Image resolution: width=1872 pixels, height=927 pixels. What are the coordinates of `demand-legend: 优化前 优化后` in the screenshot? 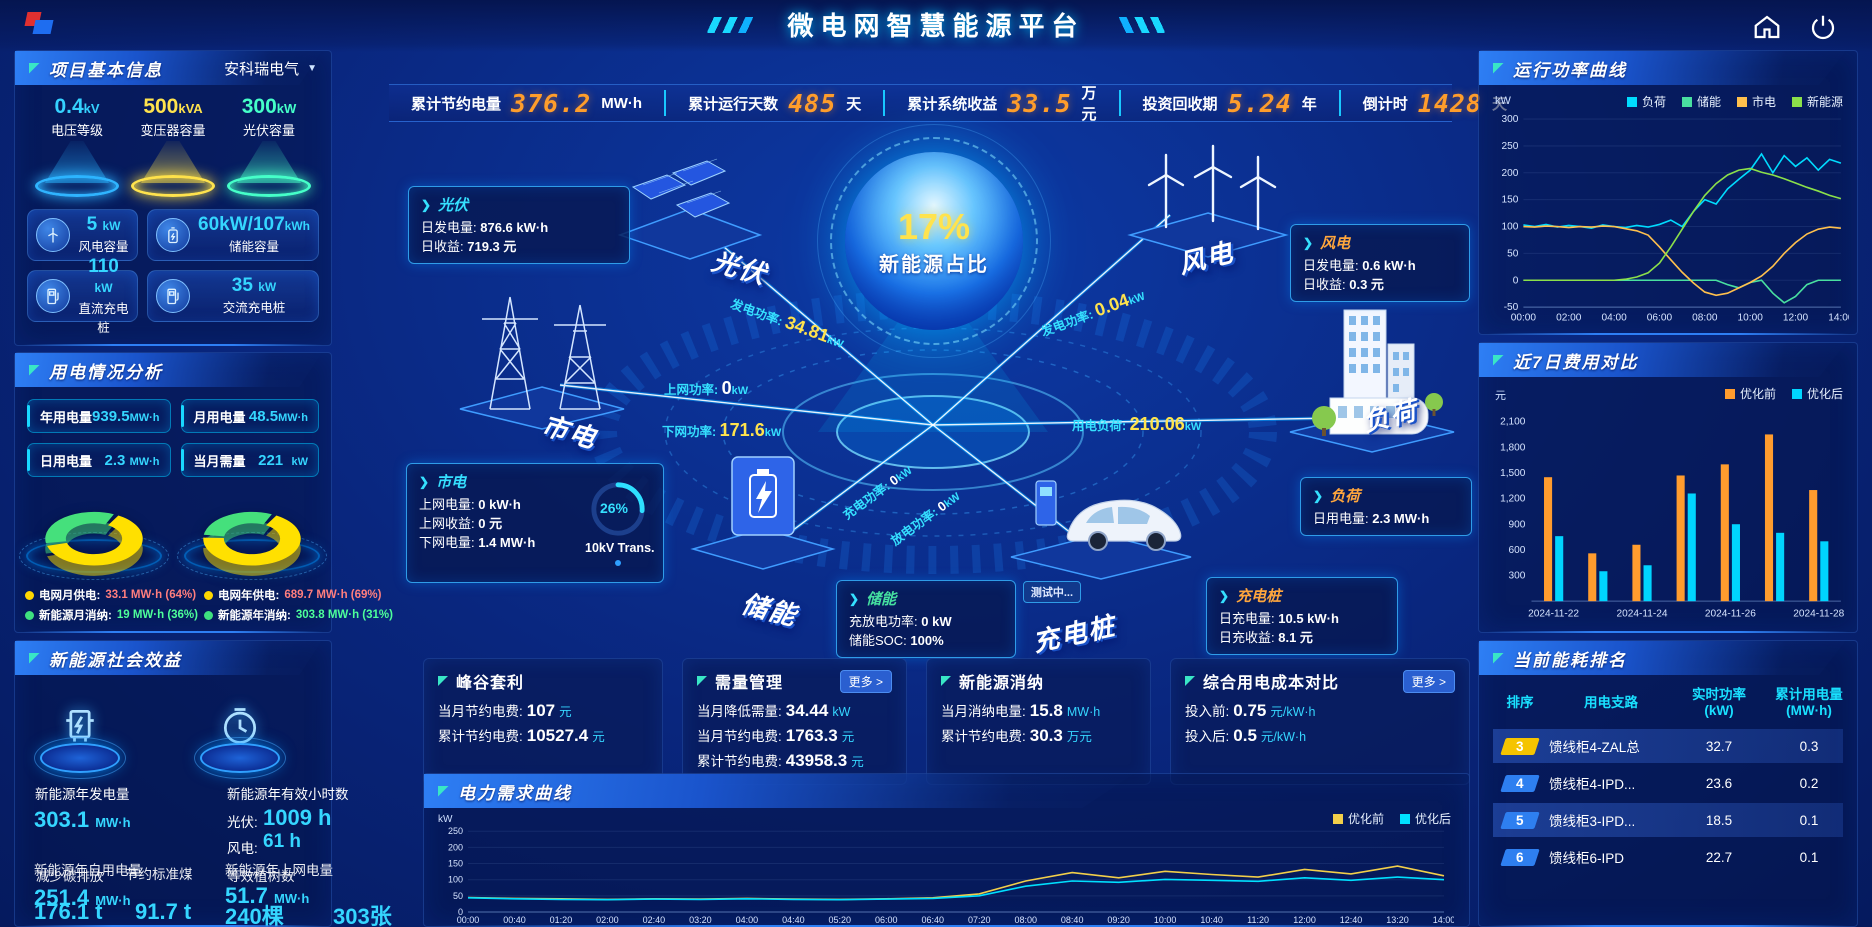 It's located at (1391, 818).